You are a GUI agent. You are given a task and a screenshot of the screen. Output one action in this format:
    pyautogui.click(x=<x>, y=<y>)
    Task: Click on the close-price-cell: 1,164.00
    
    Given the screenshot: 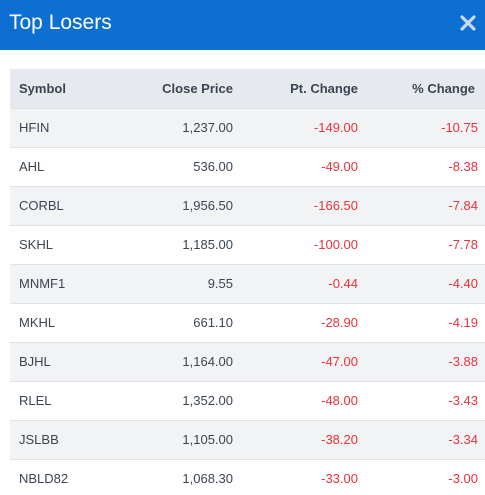 What is the action you would take?
    pyautogui.click(x=207, y=361)
    